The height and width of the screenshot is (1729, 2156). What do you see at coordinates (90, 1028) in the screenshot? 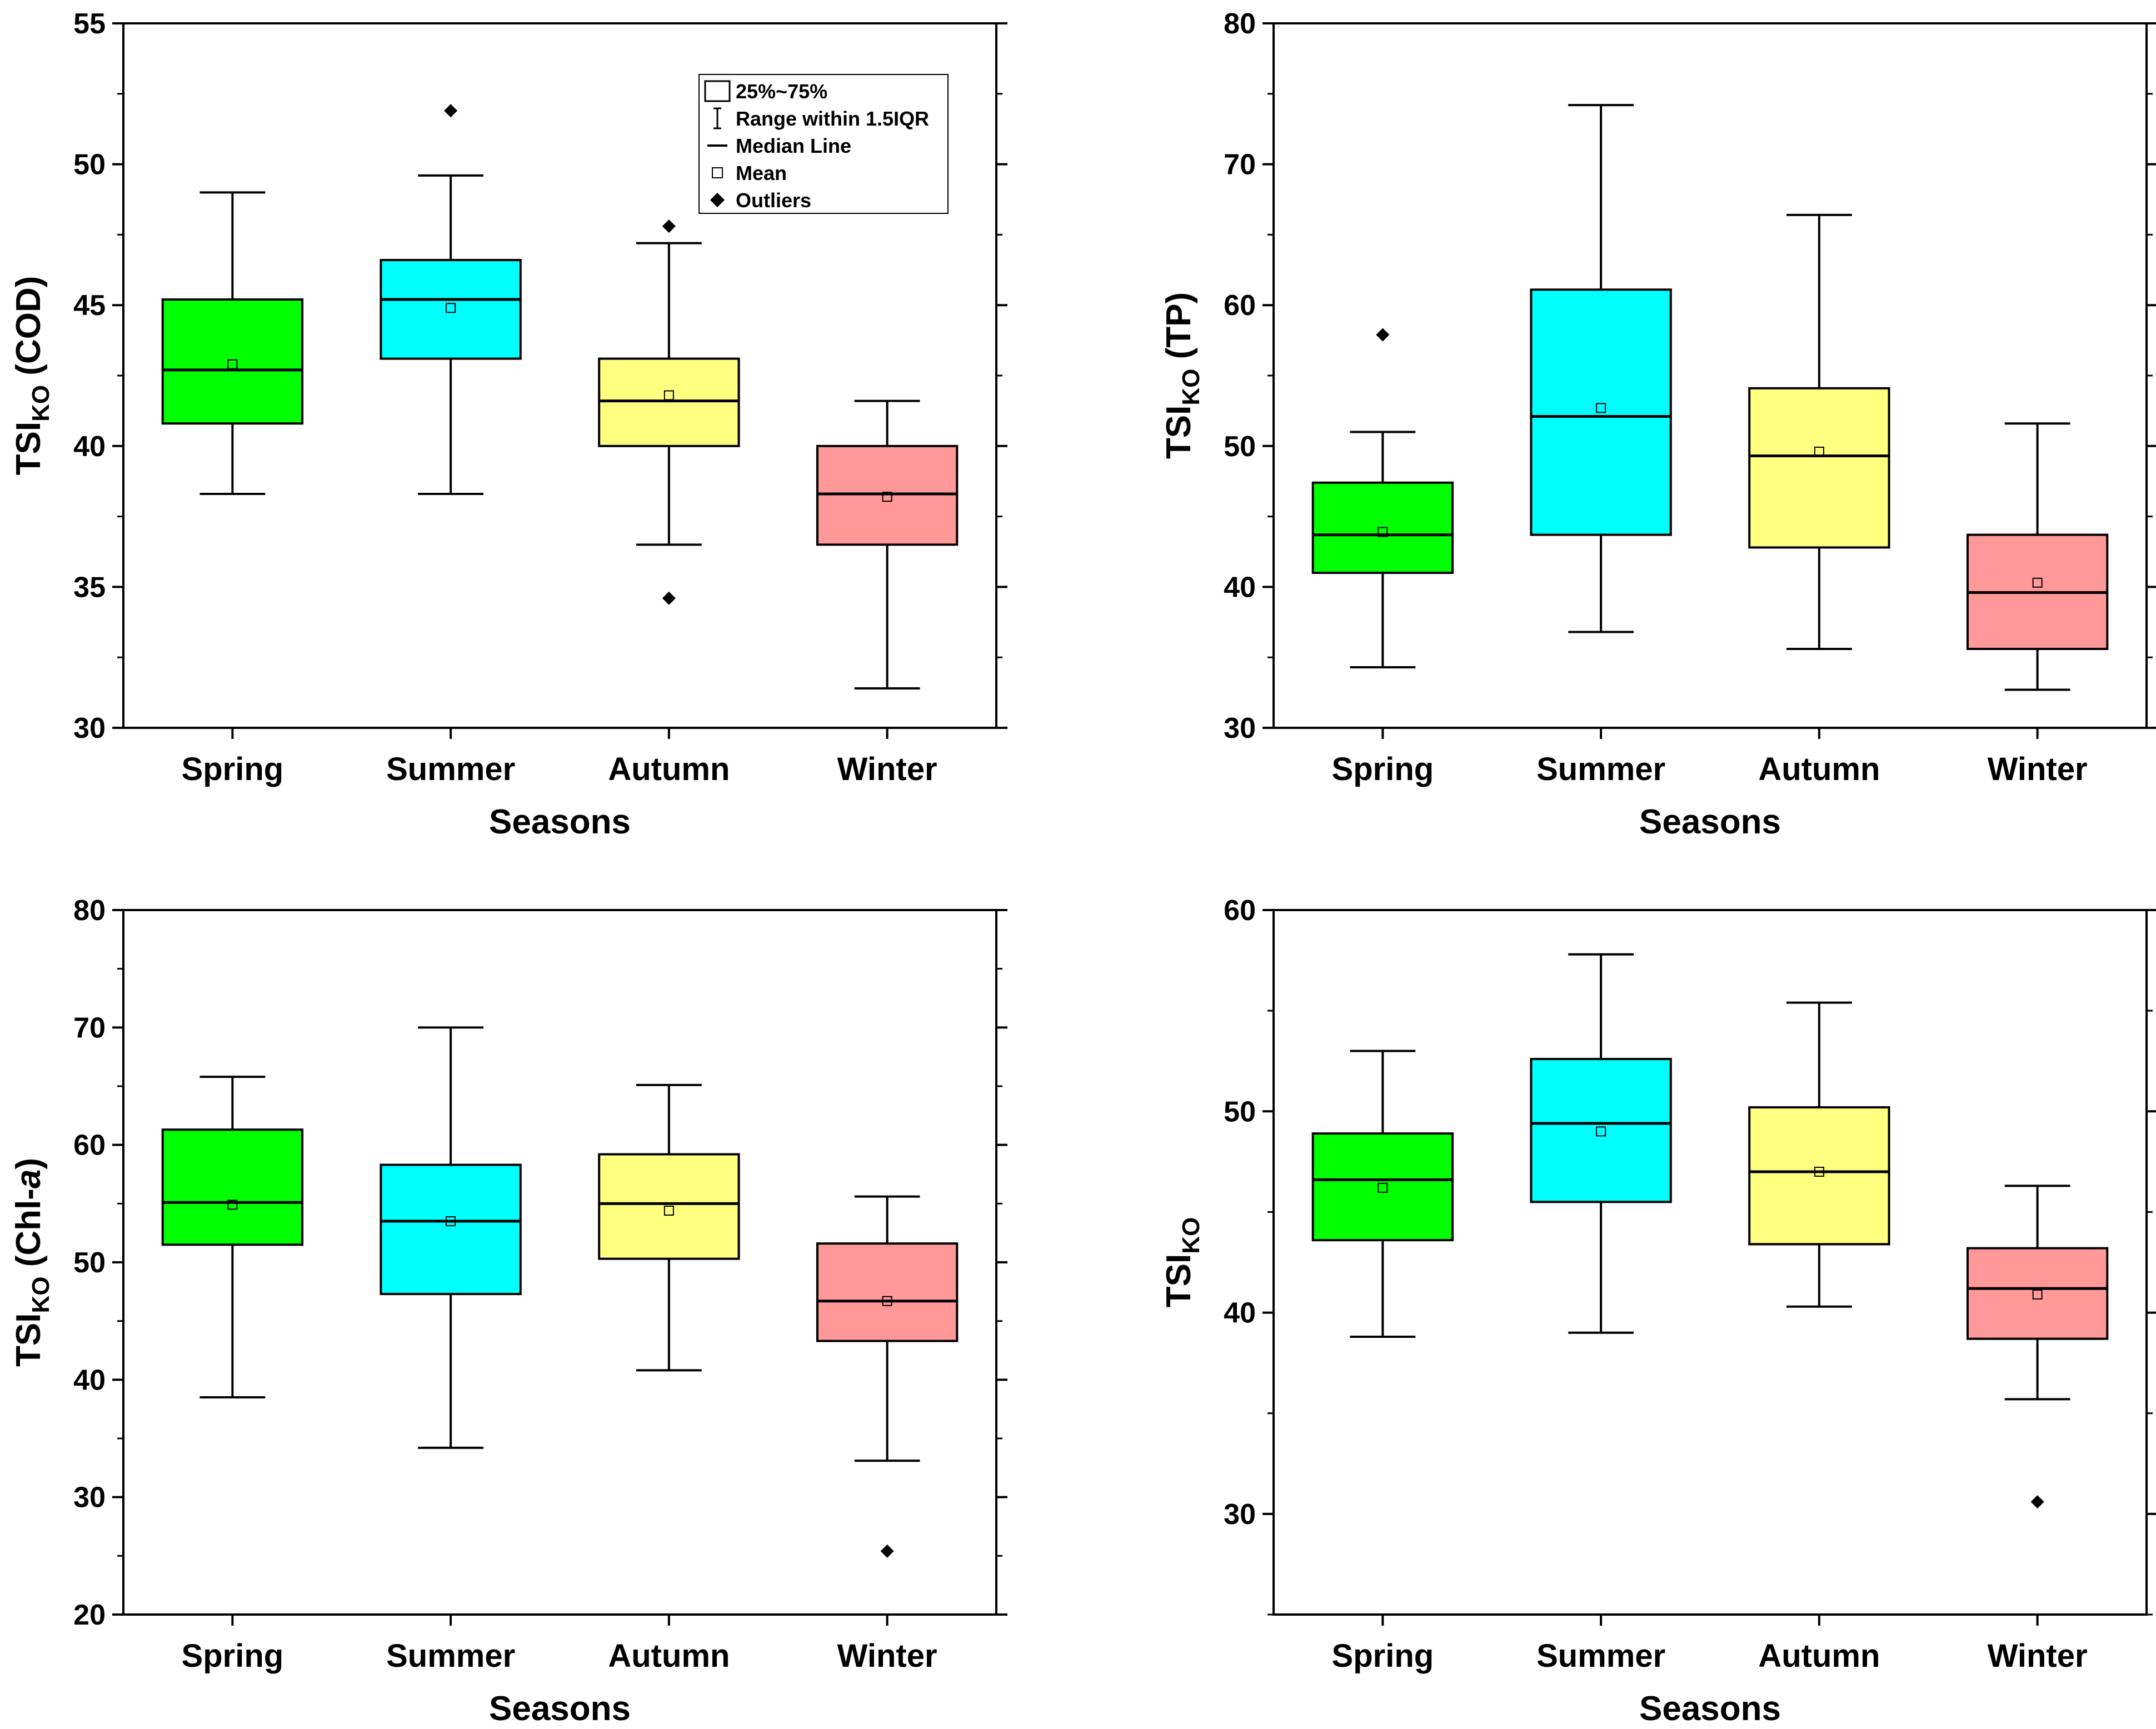
I see `y-tick-label: 70` at bounding box center [90, 1028].